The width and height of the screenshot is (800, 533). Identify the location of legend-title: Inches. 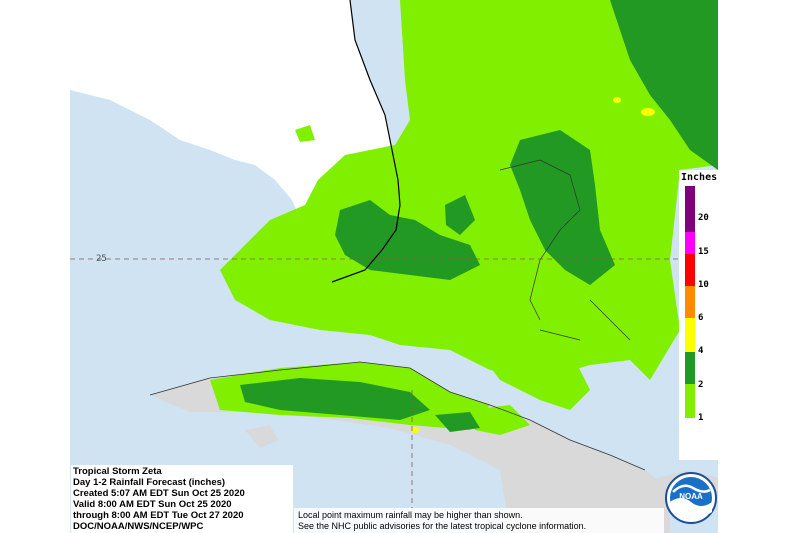
(699, 177).